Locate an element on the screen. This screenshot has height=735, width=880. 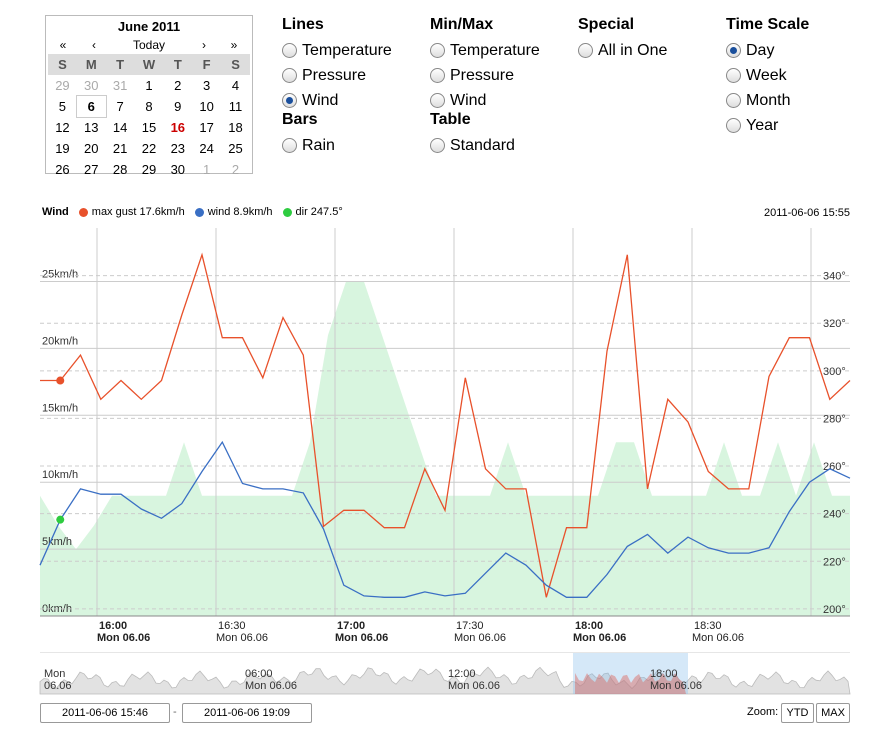
y-axis-tick-label: 25km/h is located at coordinates (60, 275).